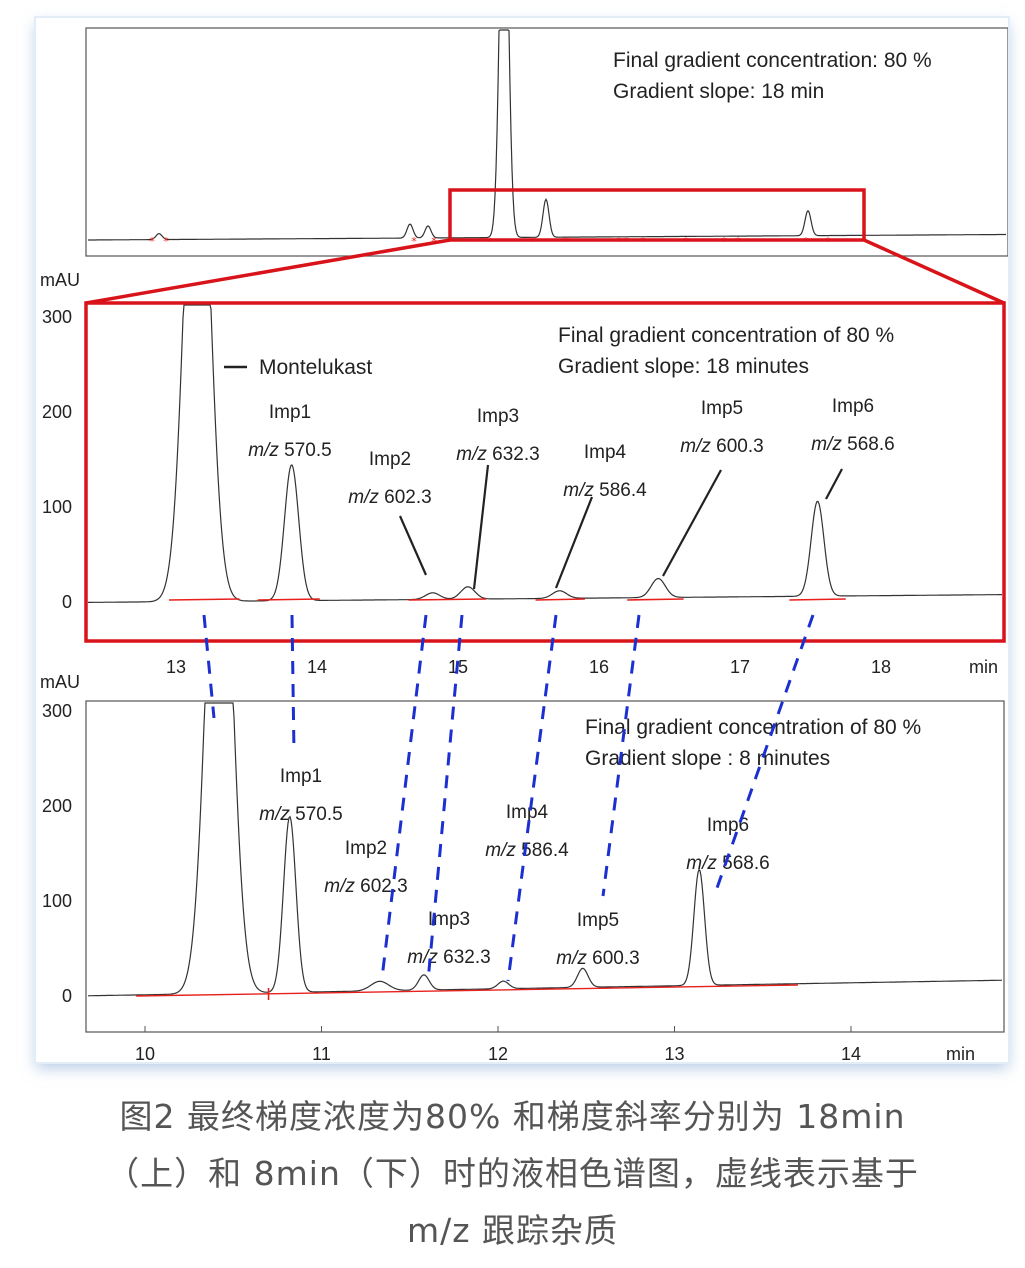 The width and height of the screenshot is (1025, 1268). I want to click on top-info-line-1: Final gradient concentration: 80 %, so click(772, 60).